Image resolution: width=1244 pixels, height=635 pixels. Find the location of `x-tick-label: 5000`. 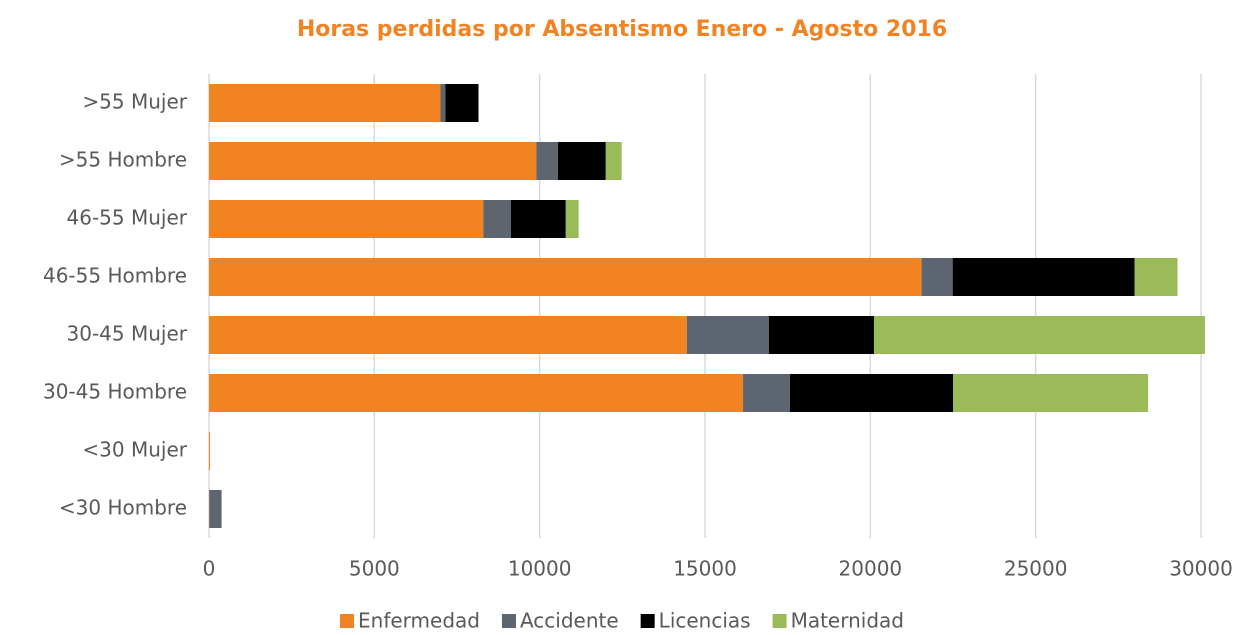

x-tick-label: 5000 is located at coordinates (374, 569).